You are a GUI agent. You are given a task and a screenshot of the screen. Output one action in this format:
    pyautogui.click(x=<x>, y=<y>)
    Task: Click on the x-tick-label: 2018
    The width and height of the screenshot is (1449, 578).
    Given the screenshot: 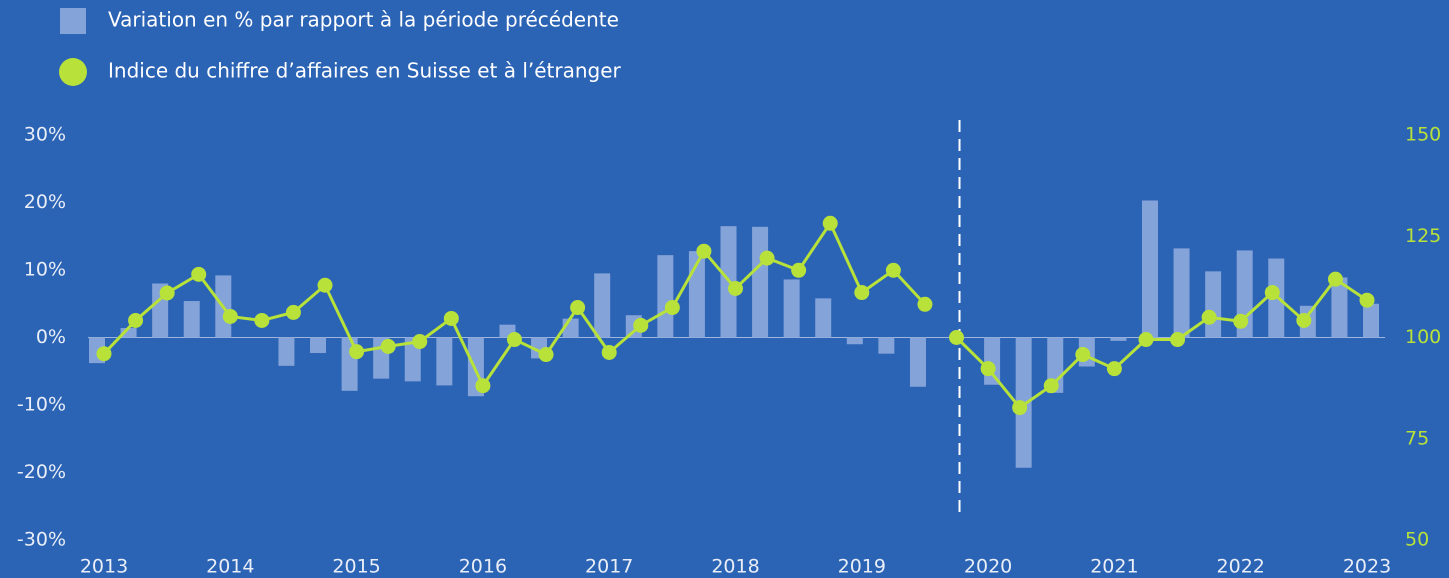 What is the action you would take?
    pyautogui.click(x=735, y=567)
    